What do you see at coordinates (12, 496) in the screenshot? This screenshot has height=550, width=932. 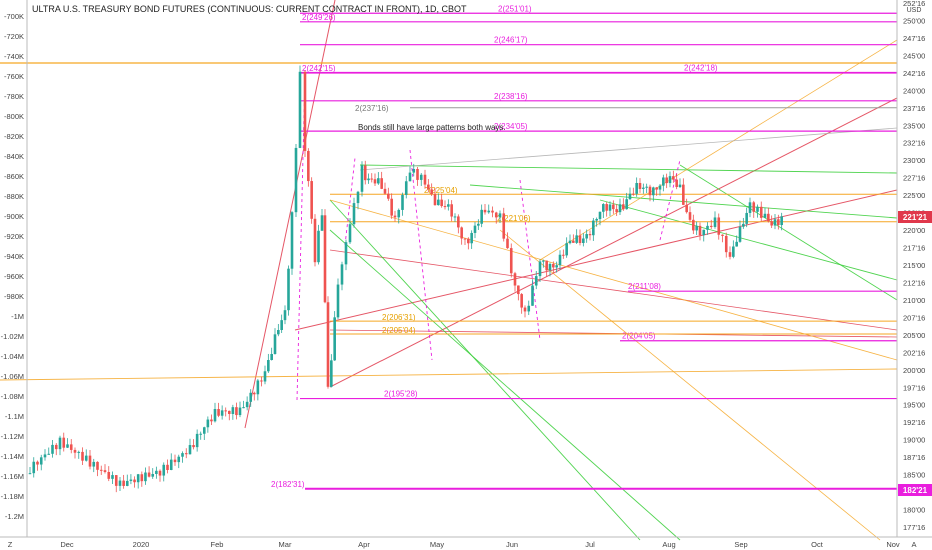 I see `left-axis-tick: -1.18M` at bounding box center [12, 496].